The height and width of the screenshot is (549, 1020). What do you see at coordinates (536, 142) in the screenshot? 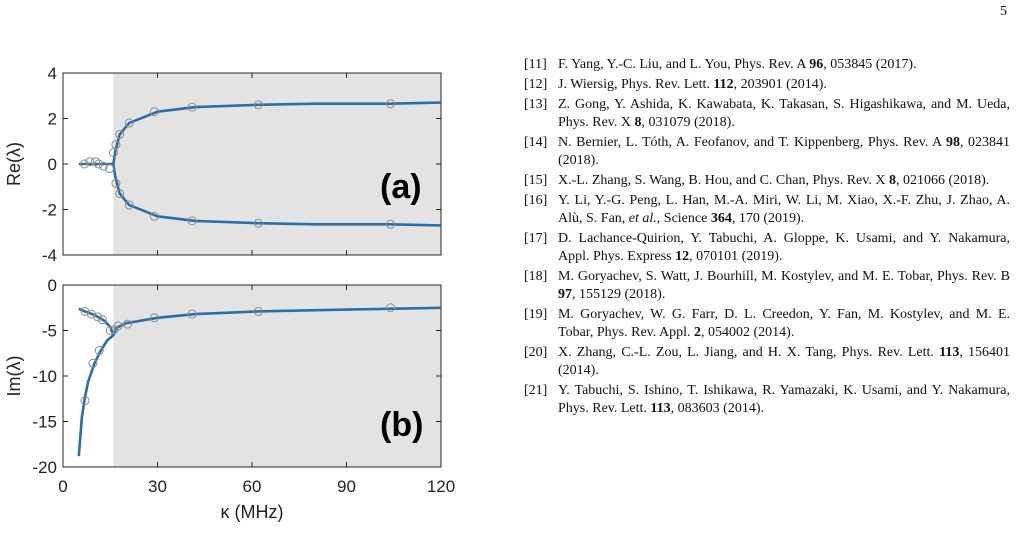
I see `reference-number: [14]` at bounding box center [536, 142].